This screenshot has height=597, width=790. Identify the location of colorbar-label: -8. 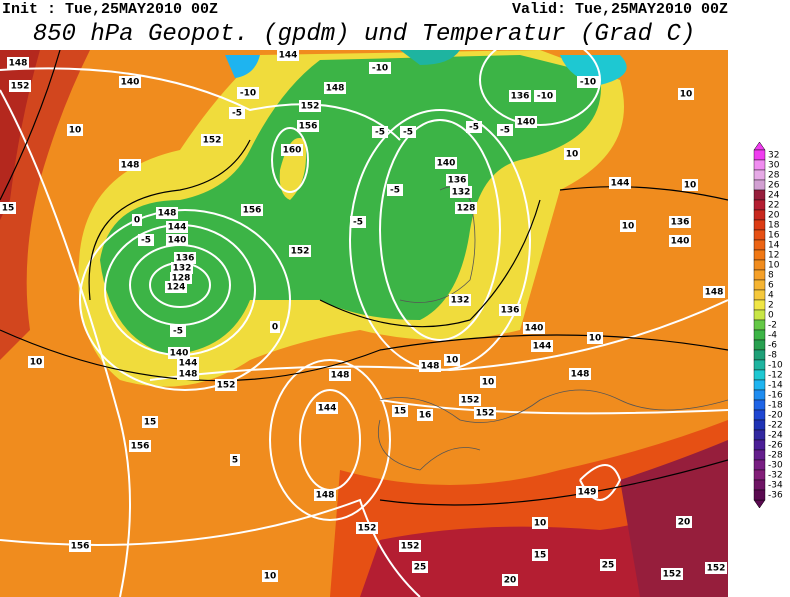
(772, 356).